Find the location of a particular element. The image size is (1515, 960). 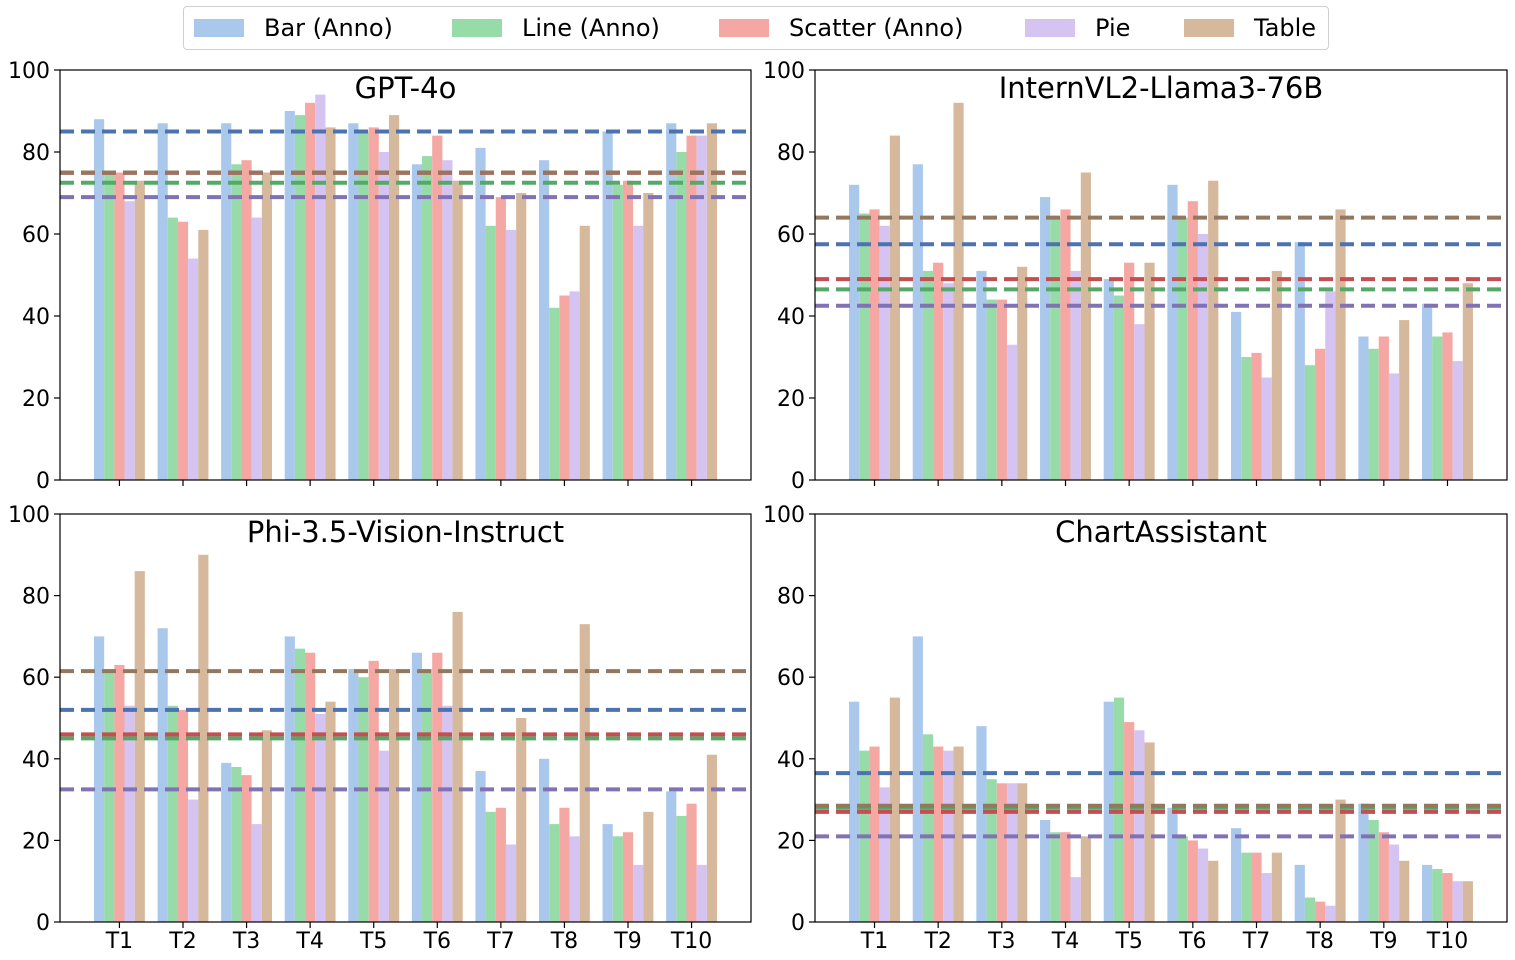

bar-table-t9 is located at coordinates (1404, 400).